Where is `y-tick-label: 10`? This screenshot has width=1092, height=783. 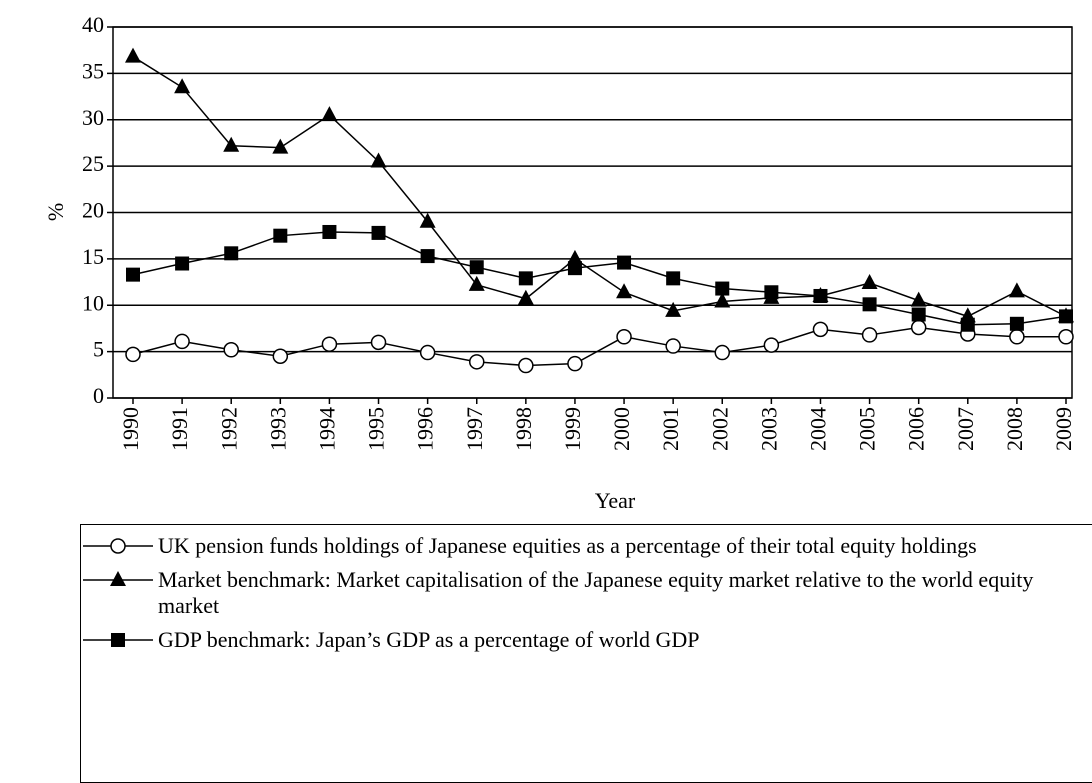
y-tick-label: 10 is located at coordinates (93, 302).